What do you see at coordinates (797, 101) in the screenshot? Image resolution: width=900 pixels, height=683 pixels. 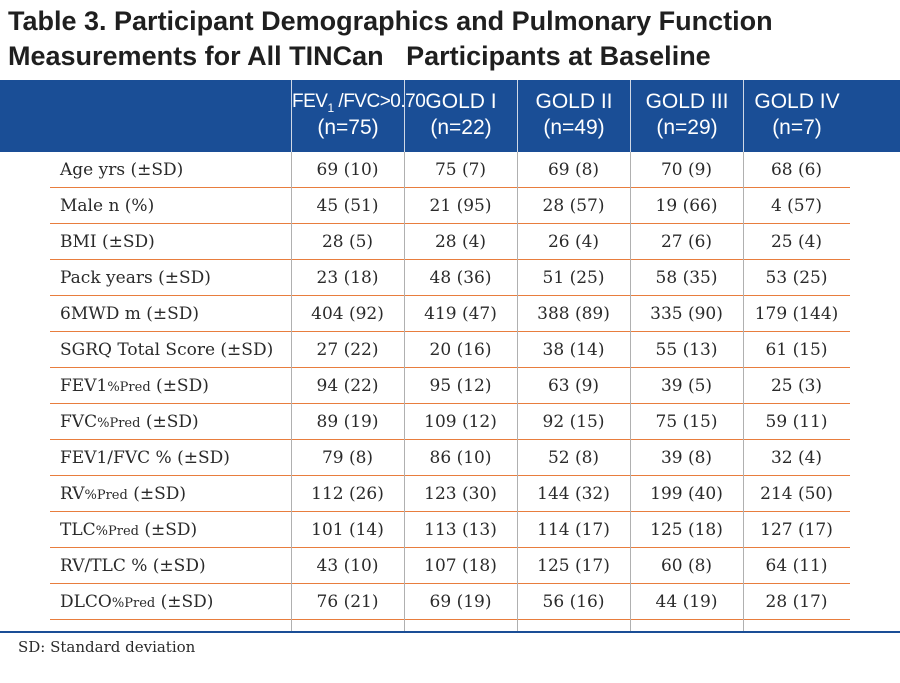 I see `column-header-line-1: GOLD IV` at bounding box center [797, 101].